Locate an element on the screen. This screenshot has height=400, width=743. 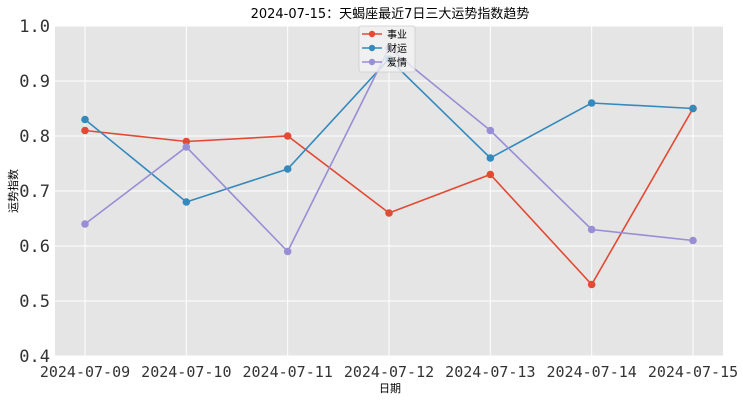
y-tick-label: 0.4 is located at coordinates (34, 357).